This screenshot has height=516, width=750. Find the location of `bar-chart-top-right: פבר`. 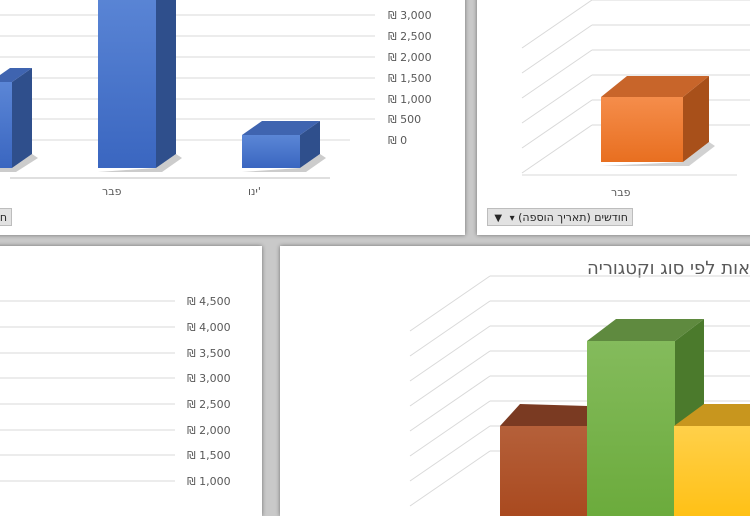

bar-chart-top-right: פבר is located at coordinates (635, 99).